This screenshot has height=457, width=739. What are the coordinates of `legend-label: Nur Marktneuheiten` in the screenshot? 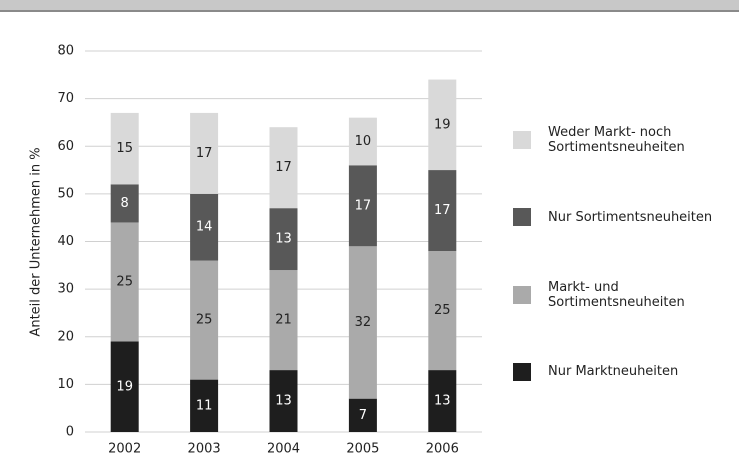 It's located at (613, 372).